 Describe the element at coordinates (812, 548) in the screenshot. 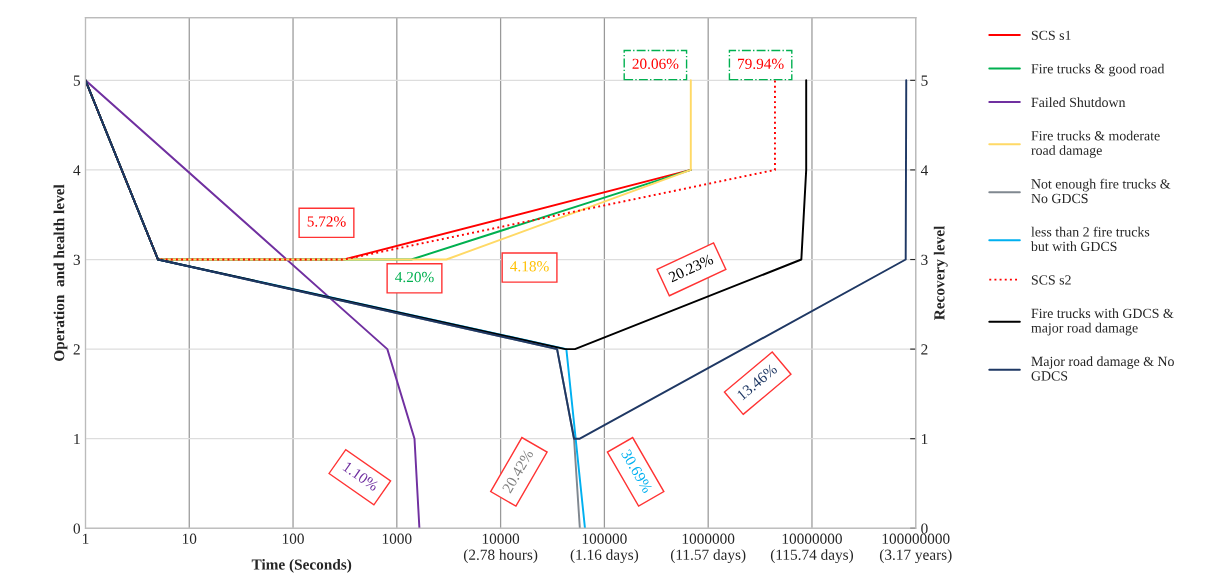

I see `x-tick-label: 10000000 (115.74 days)` at that location.